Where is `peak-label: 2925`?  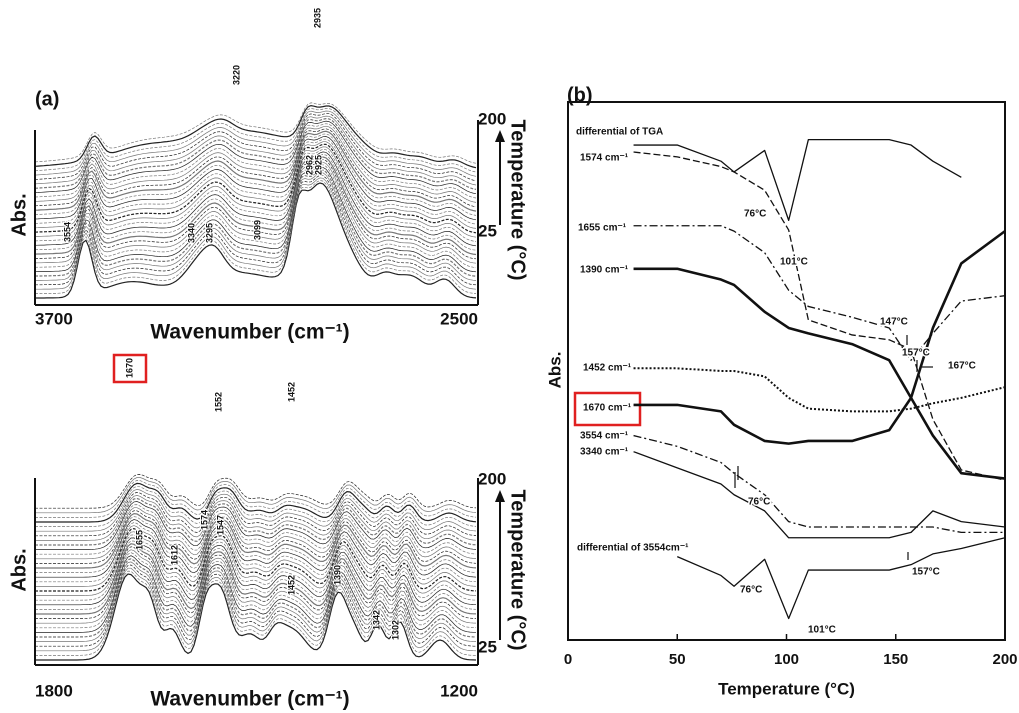
peak-label: 2925 is located at coordinates (318, 165).